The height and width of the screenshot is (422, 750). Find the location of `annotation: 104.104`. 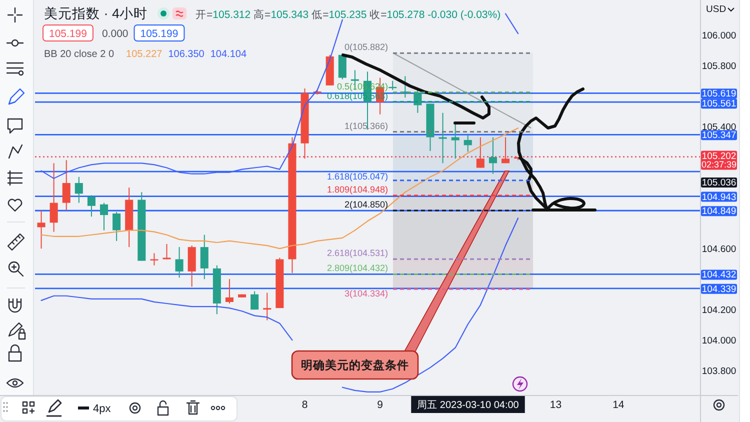

annotation: 104.104 is located at coordinates (228, 54).